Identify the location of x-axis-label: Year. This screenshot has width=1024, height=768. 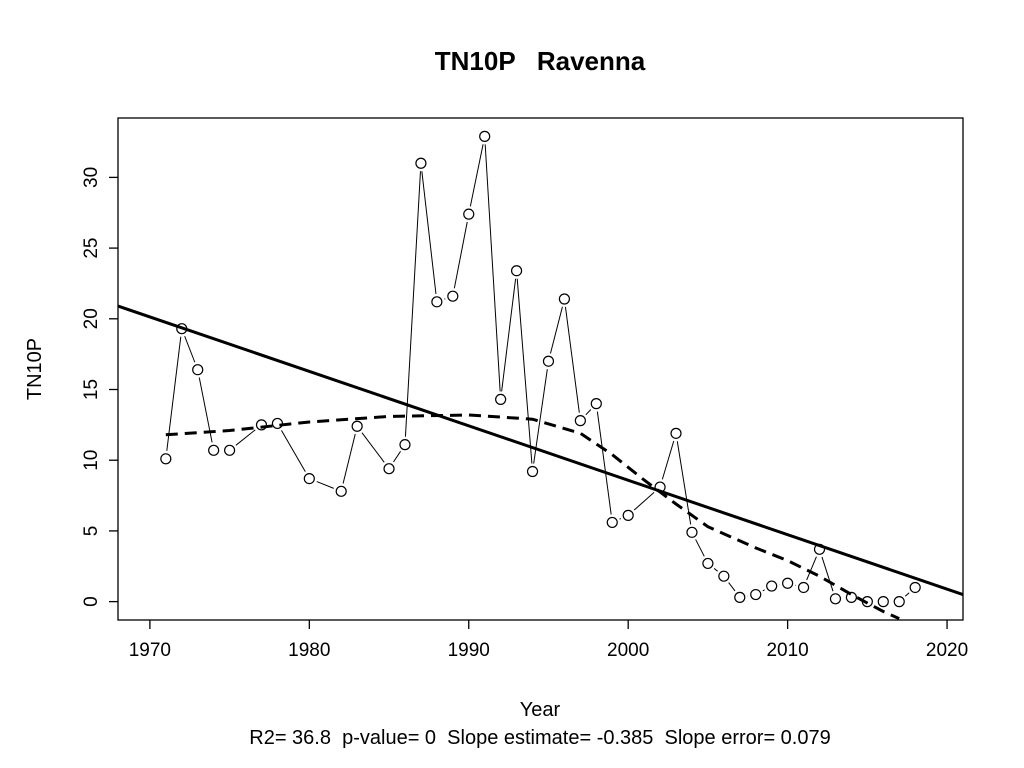
(540, 710).